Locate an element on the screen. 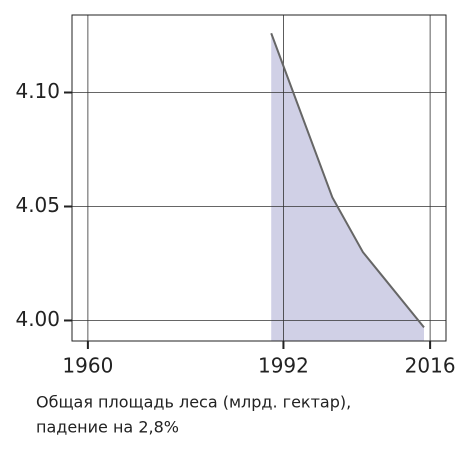 The height and width of the screenshot is (454, 466). y-tick-label: 4.05 is located at coordinates (37, 205).